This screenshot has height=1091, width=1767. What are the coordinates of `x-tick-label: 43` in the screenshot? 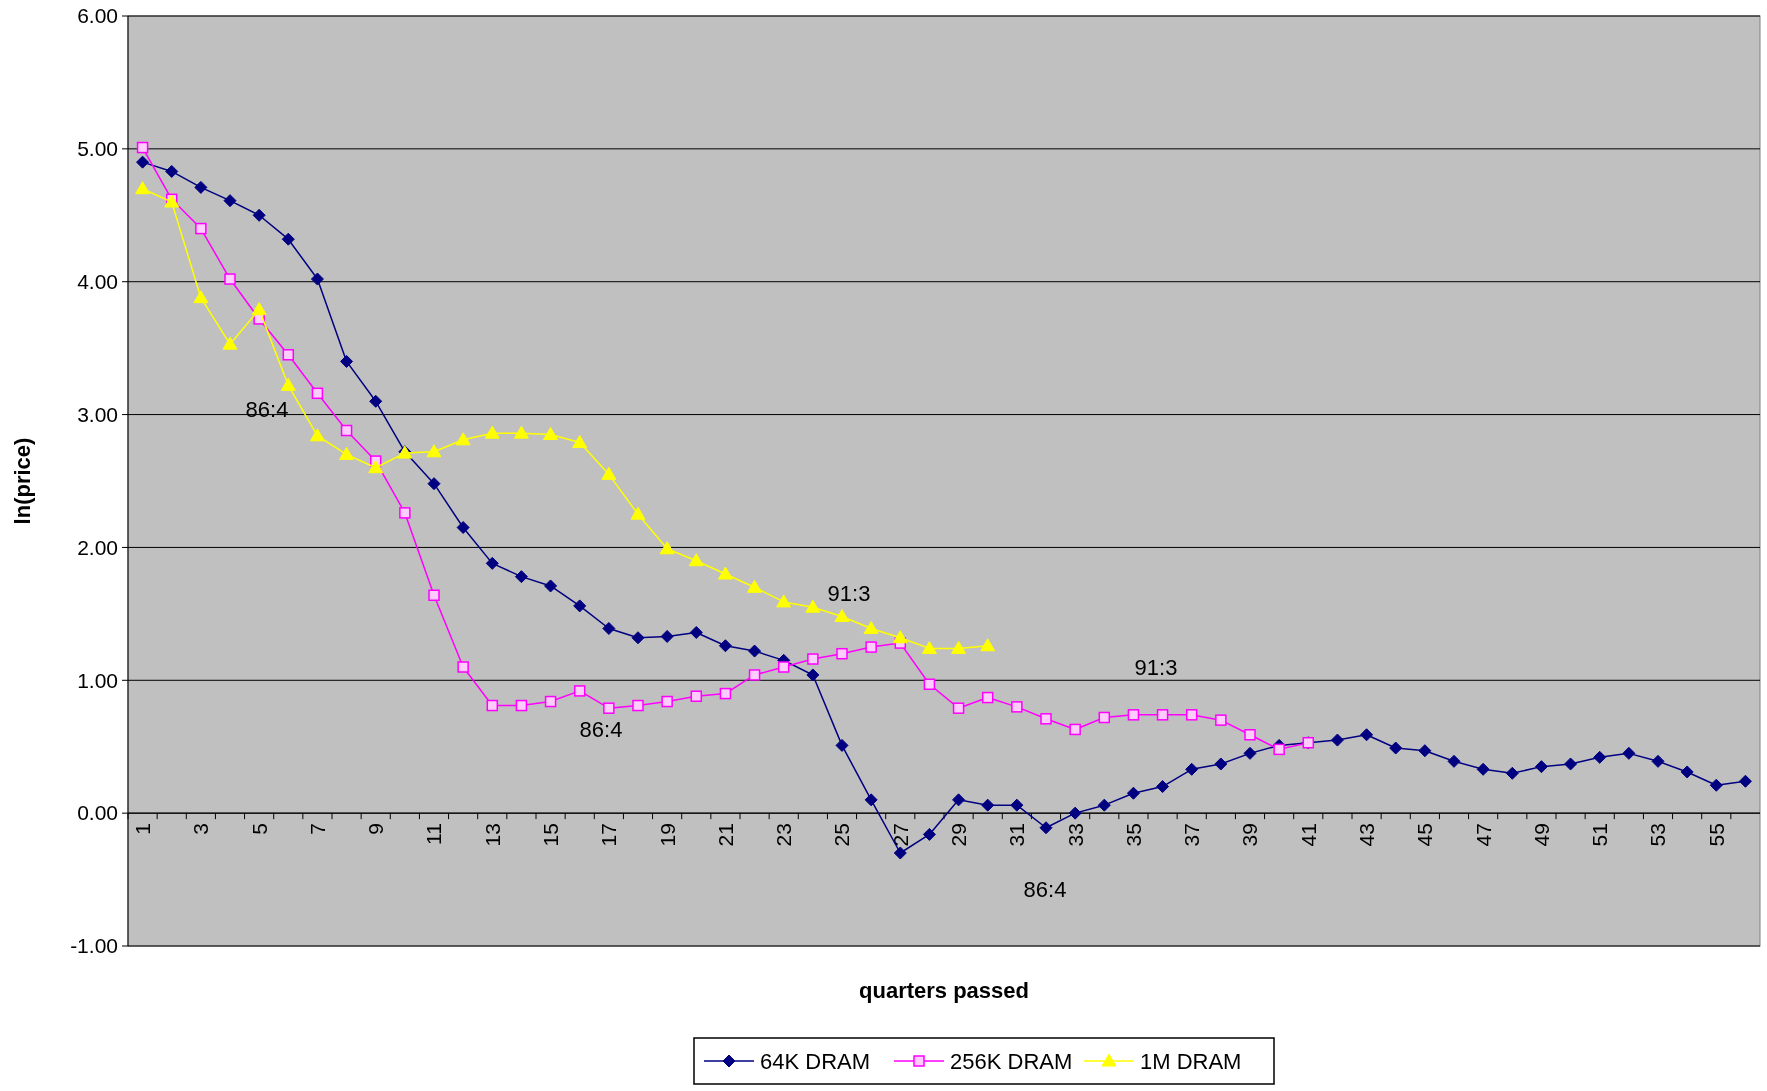 It's located at (1366, 835).